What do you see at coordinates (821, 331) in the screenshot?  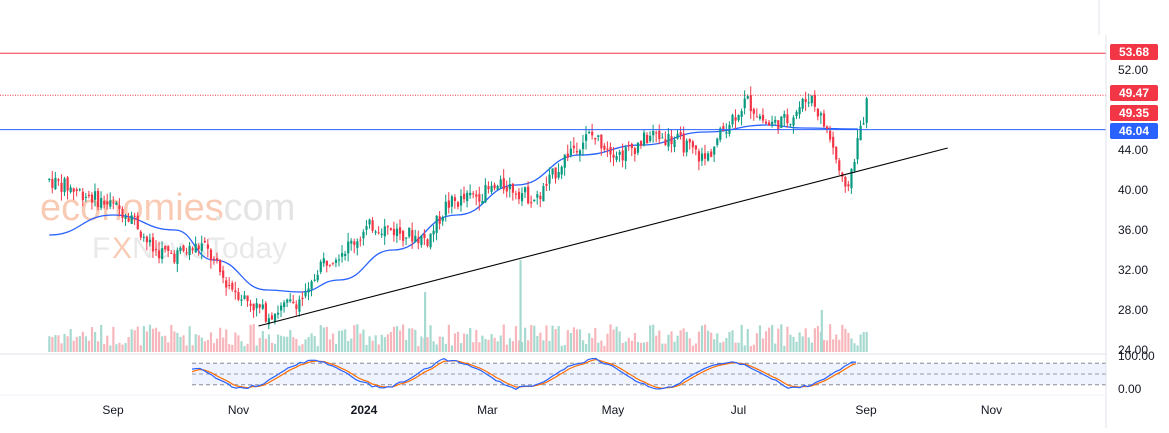 I see `volume-spike` at bounding box center [821, 331].